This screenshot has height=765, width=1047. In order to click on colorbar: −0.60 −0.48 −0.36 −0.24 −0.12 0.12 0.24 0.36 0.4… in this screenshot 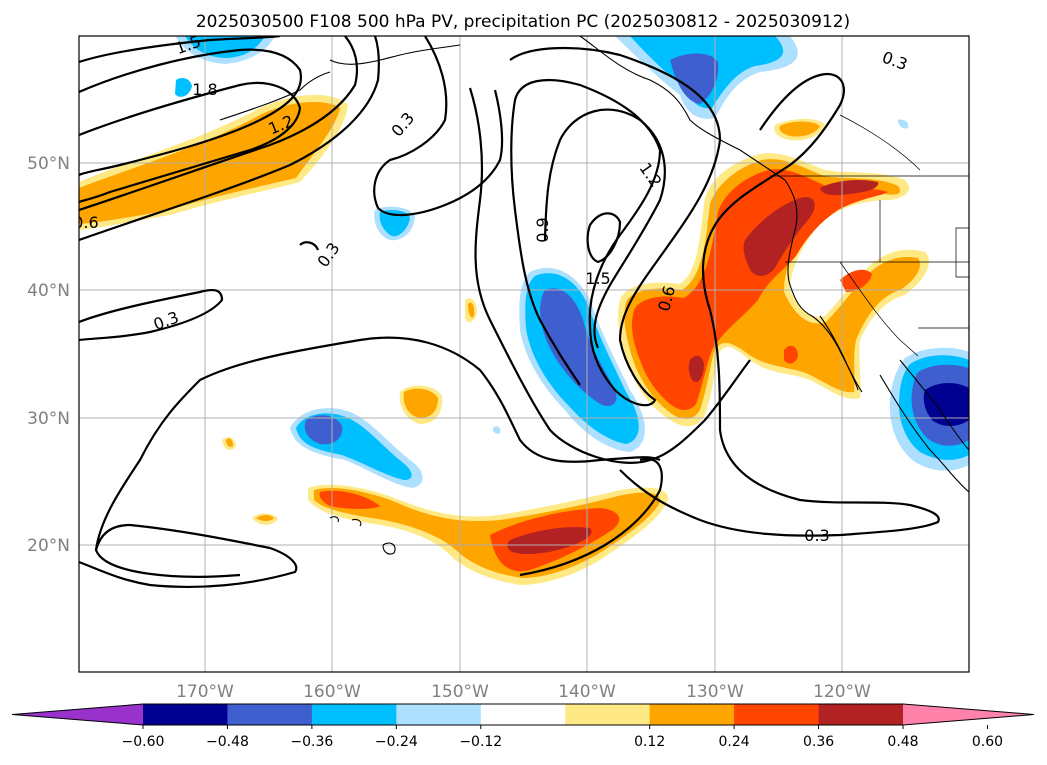, I will do `click(523, 726)`.